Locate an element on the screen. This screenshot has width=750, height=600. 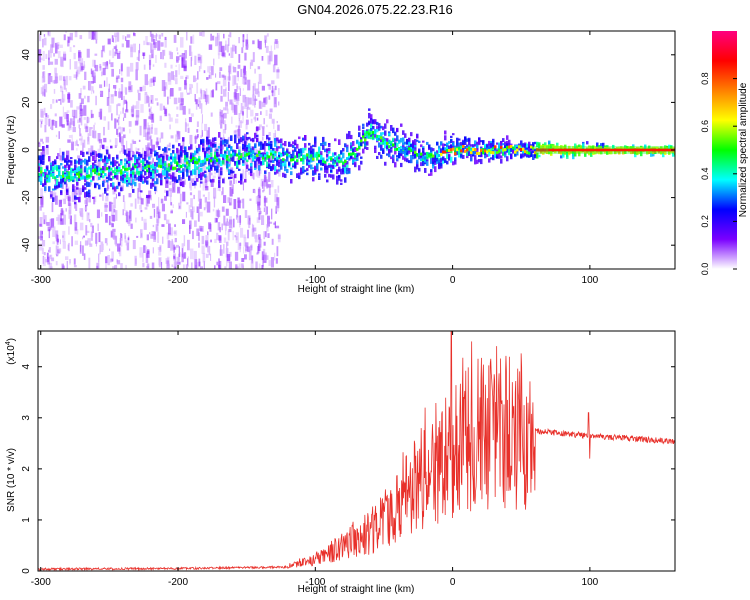
snr-xlabel: Height of straight line (km) is located at coordinates (356, 589).